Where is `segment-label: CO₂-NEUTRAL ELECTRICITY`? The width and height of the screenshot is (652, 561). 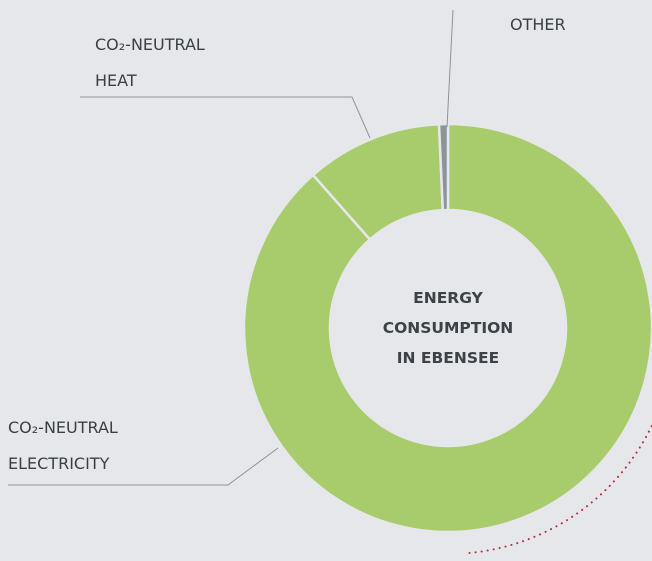
segment-label: CO₂-NEUTRAL ELECTRICITY is located at coordinates (63, 445).